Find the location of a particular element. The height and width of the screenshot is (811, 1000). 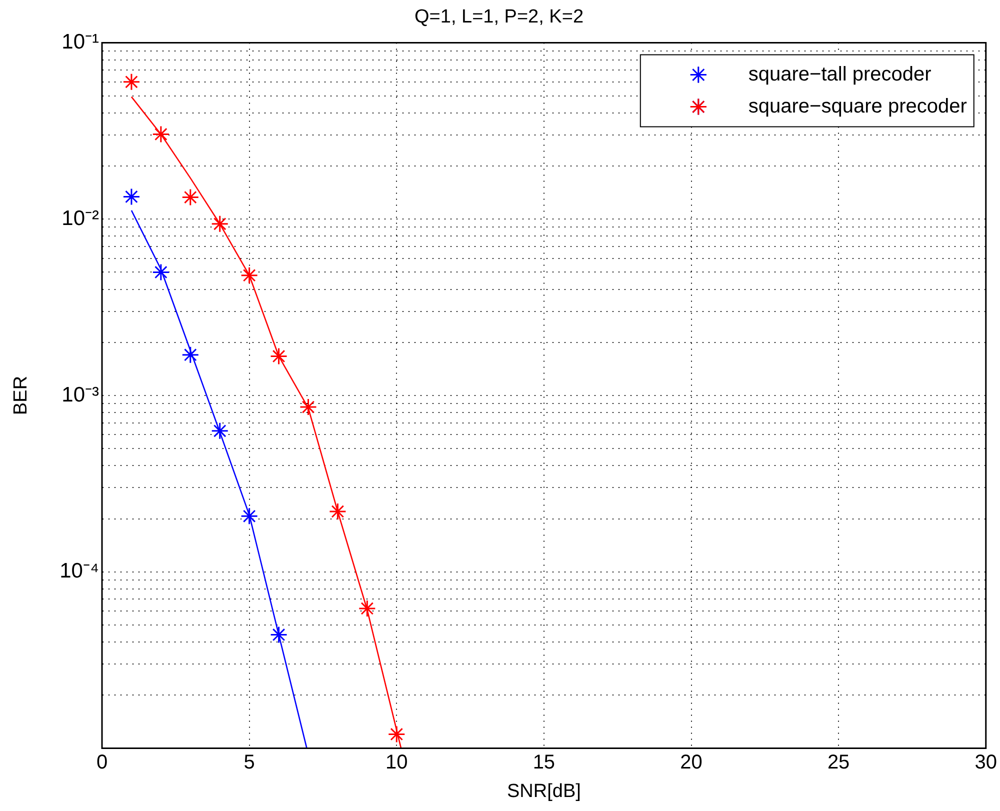

x-tick-label: 5 is located at coordinates (249, 763).